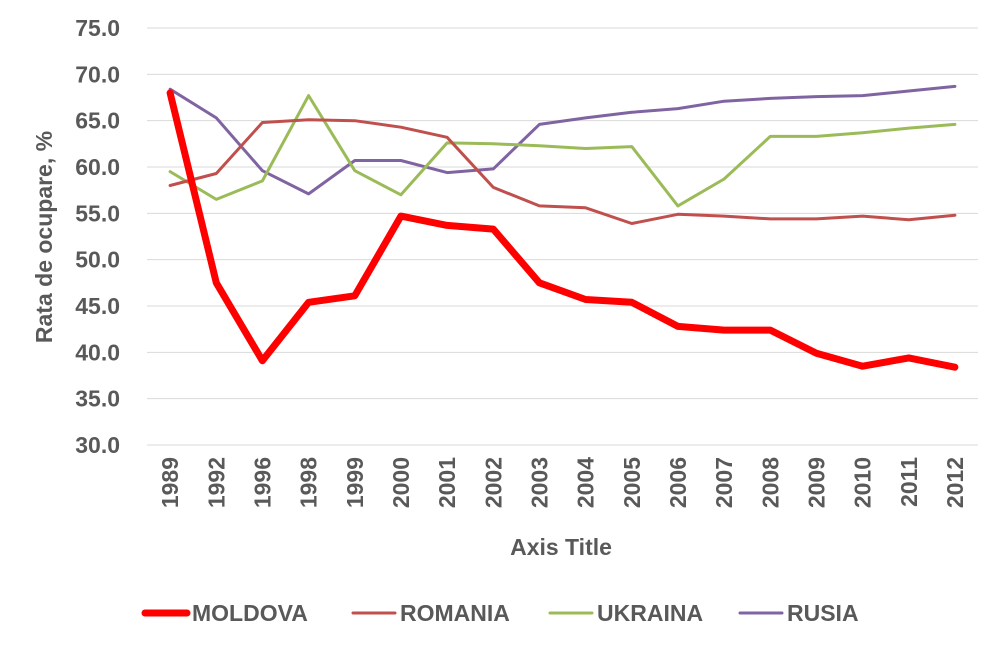 This screenshot has height=652, width=1001. Describe the element at coordinates (97, 260) in the screenshot. I see `y-tick-label: 50.0` at that location.